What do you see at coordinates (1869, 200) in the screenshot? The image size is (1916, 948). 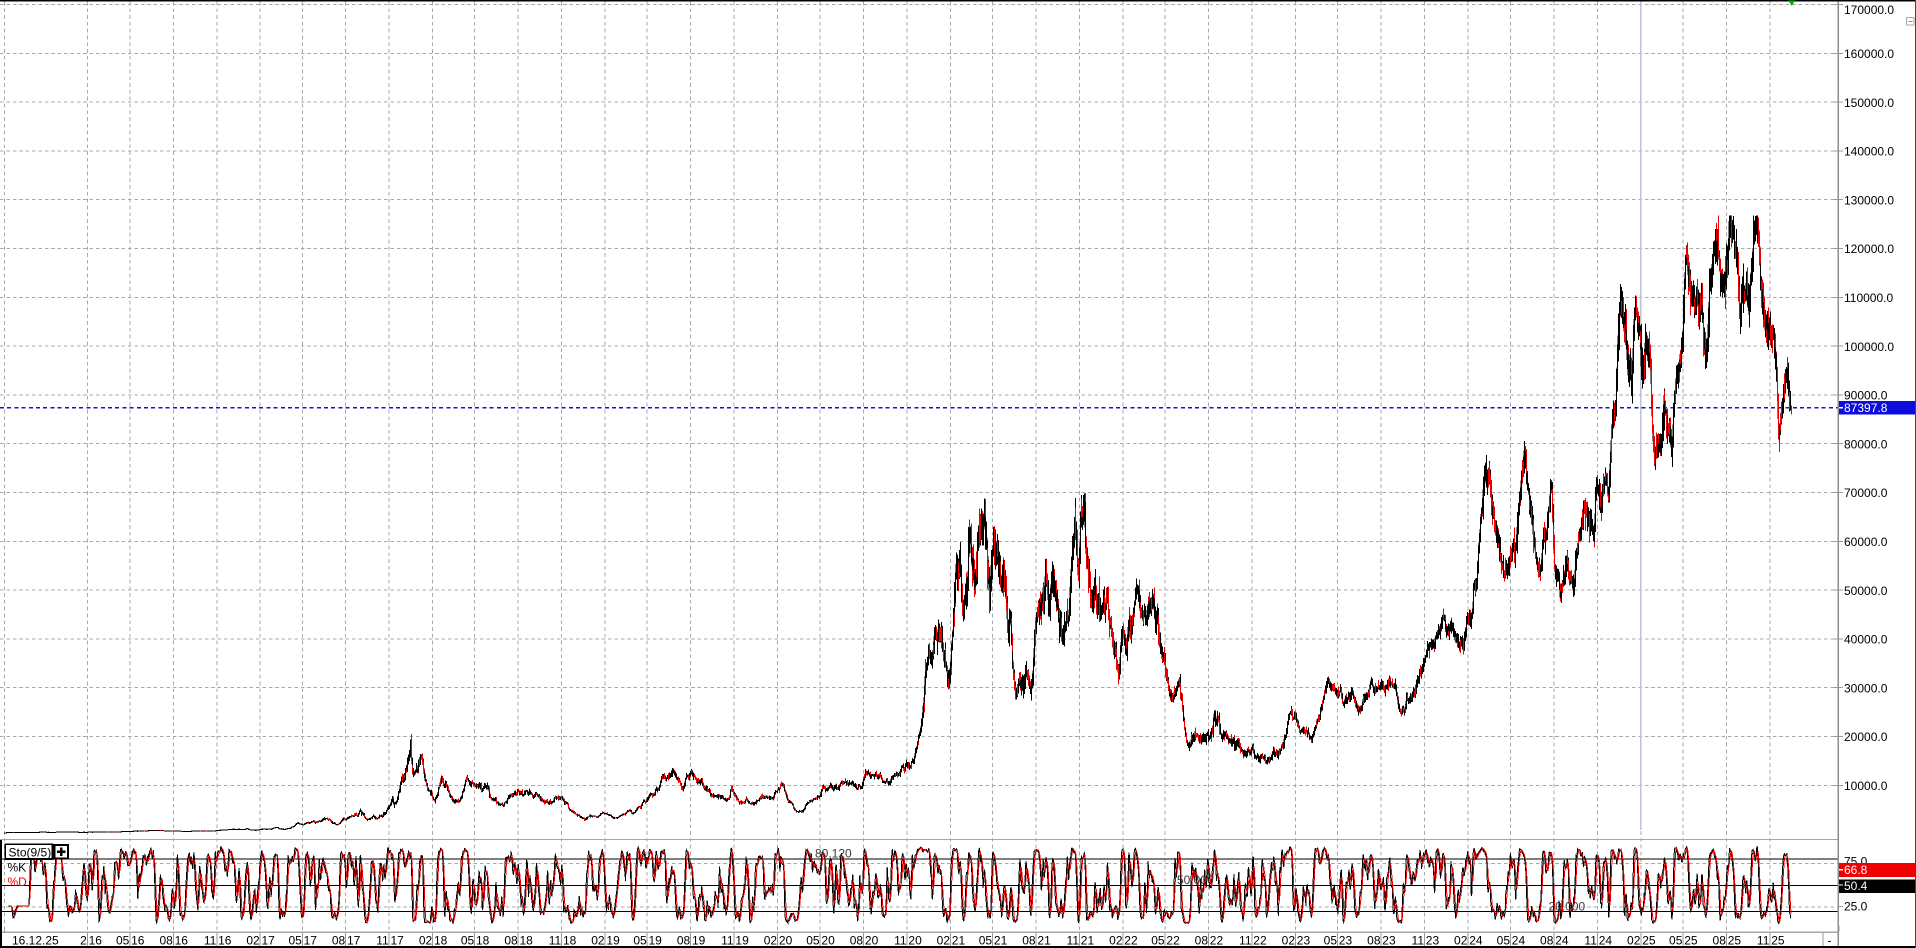 I see `svg-text: 130000.0` at bounding box center [1869, 200].